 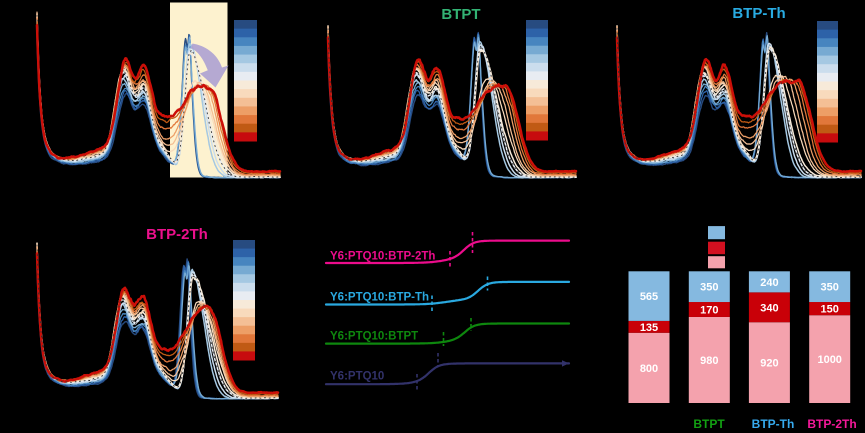 I want to click on svg-text: 170, so click(x=709, y=311).